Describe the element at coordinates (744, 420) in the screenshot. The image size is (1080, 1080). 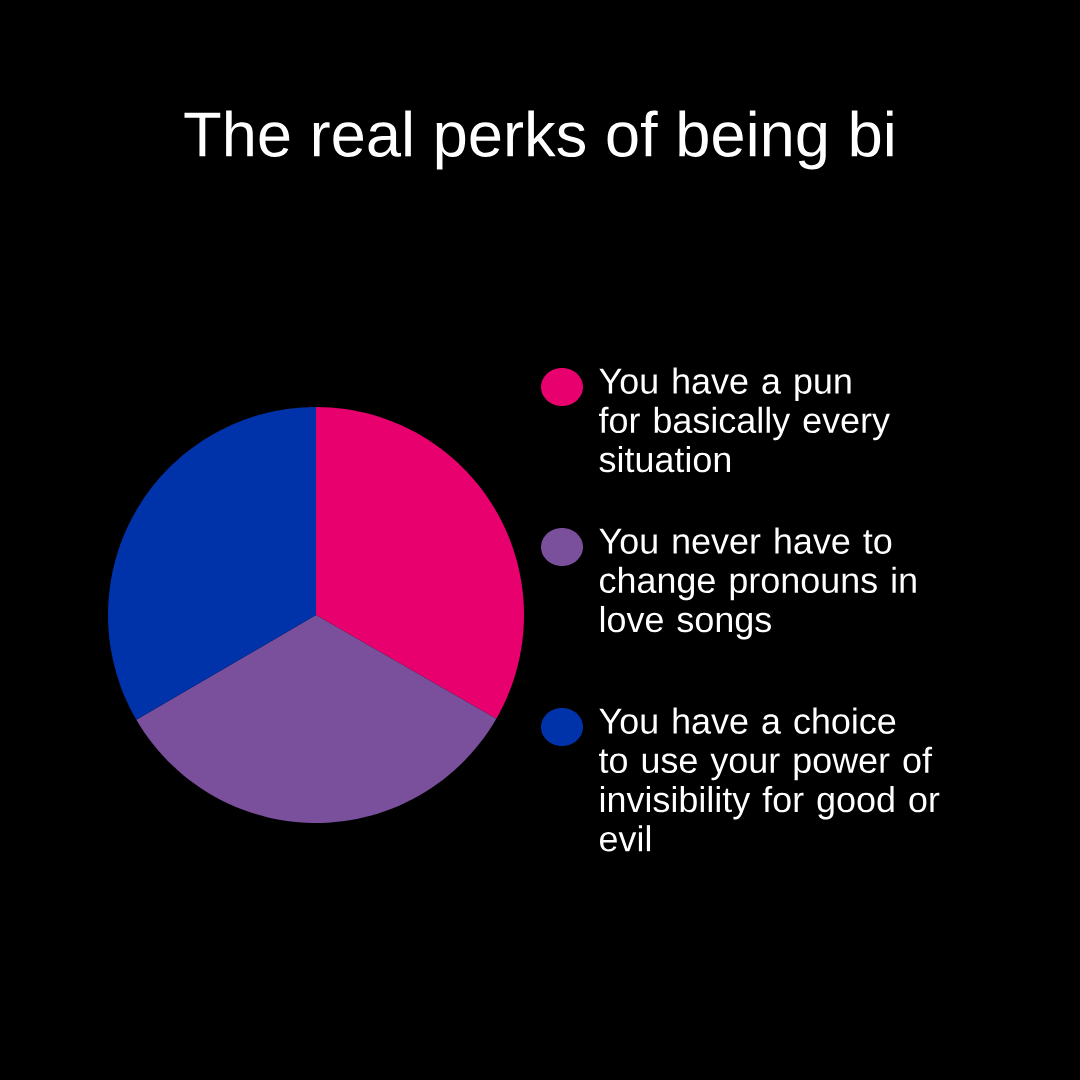
I see `legend-label: You have a pun for basically every situation` at that location.